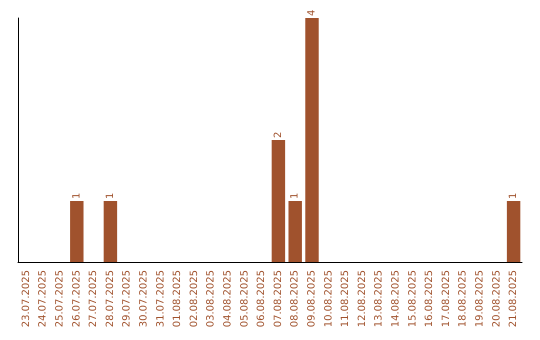  Describe the element at coordinates (43, 299) in the screenshot. I see `x-tick-label: 24.07.2025` at that location.